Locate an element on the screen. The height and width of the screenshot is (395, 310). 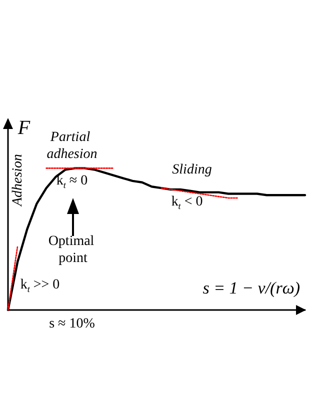
y-axis-title: F is located at coordinates (23, 128).